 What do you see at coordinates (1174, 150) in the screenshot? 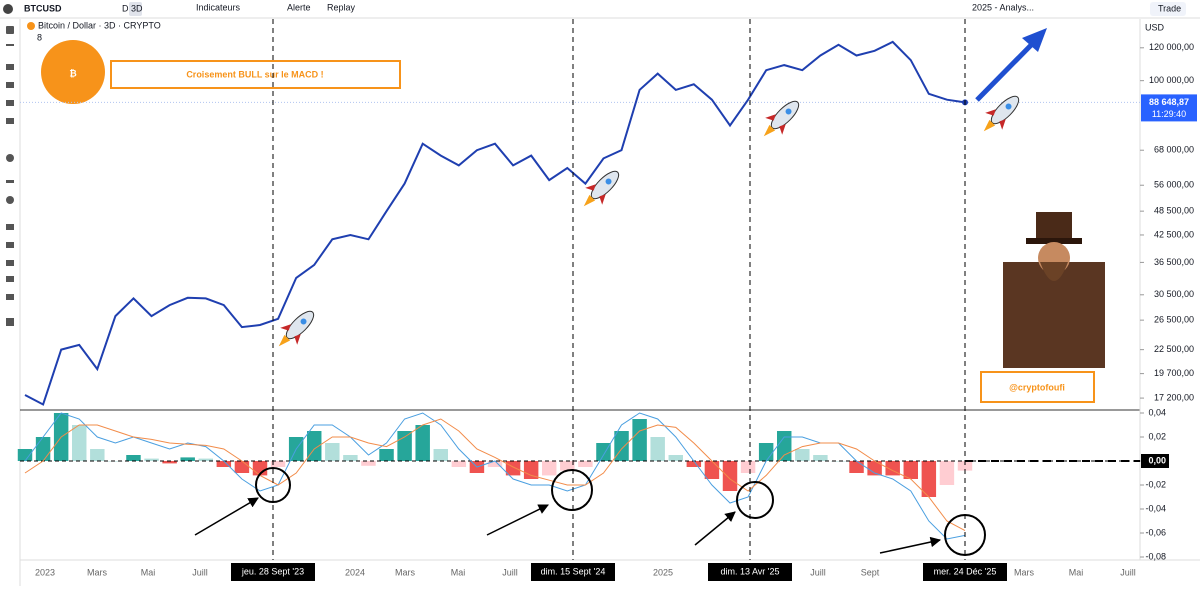
I see `y-tick-label: 68 000,00` at bounding box center [1174, 150].